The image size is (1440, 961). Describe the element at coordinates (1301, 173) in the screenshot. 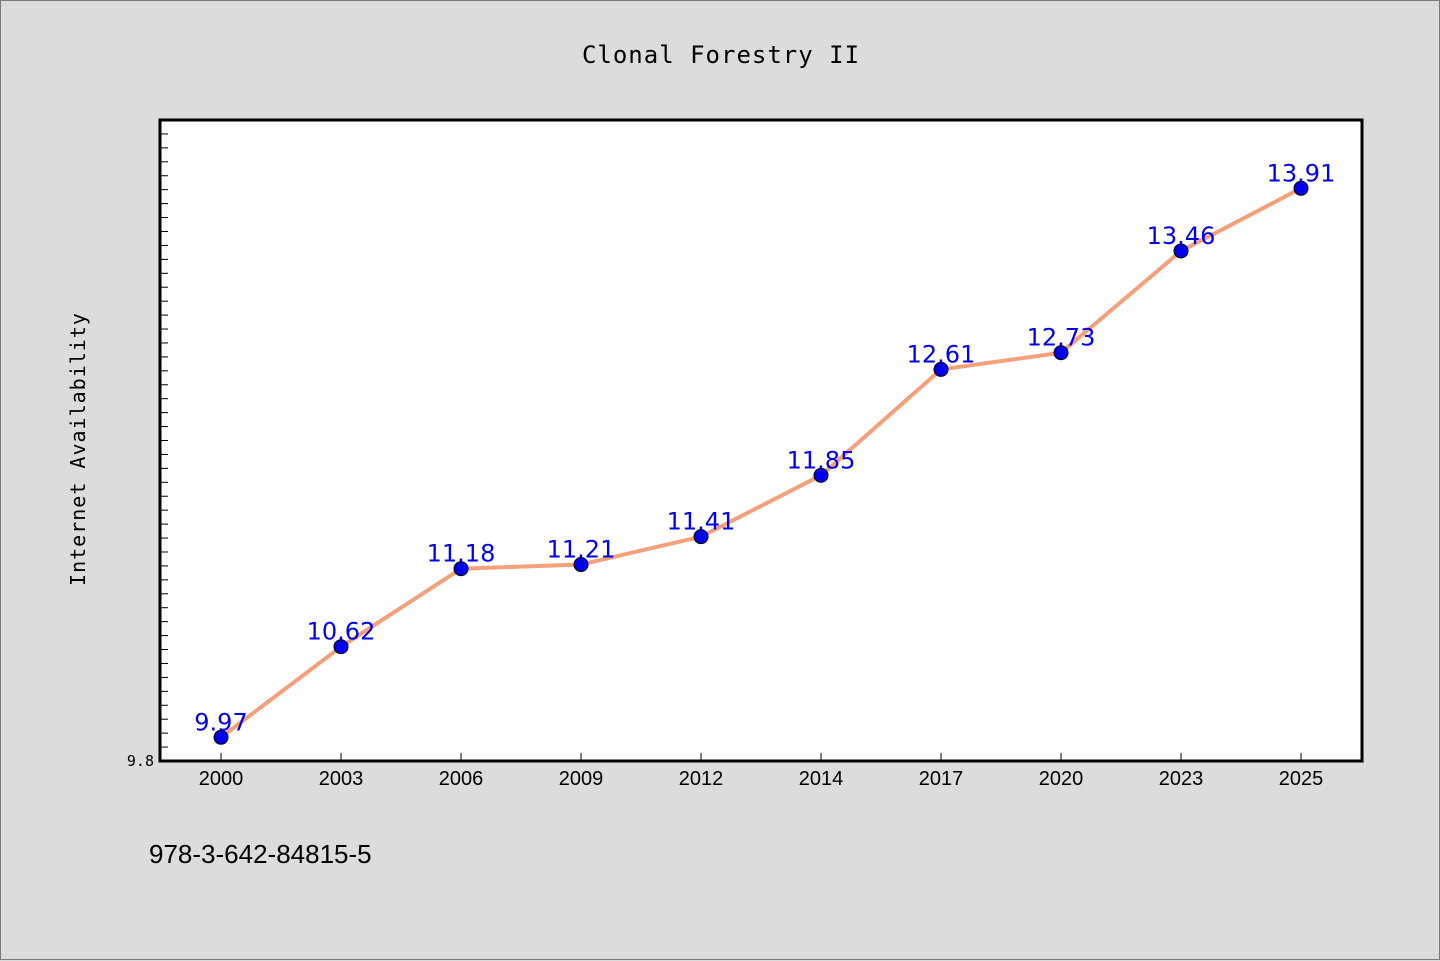

I see `data-label: 13.91` at that location.